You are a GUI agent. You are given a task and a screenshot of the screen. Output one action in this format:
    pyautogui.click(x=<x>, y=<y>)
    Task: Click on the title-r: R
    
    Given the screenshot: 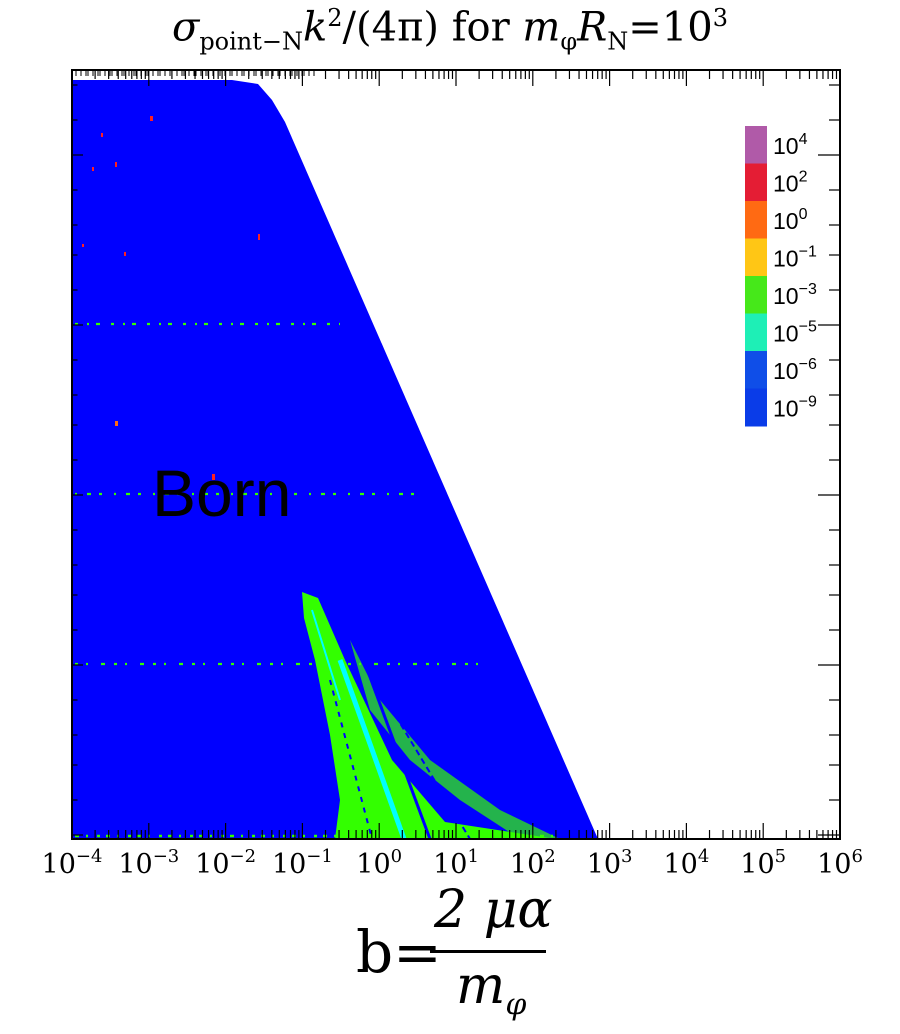 What is the action you would take?
    pyautogui.click(x=592, y=27)
    